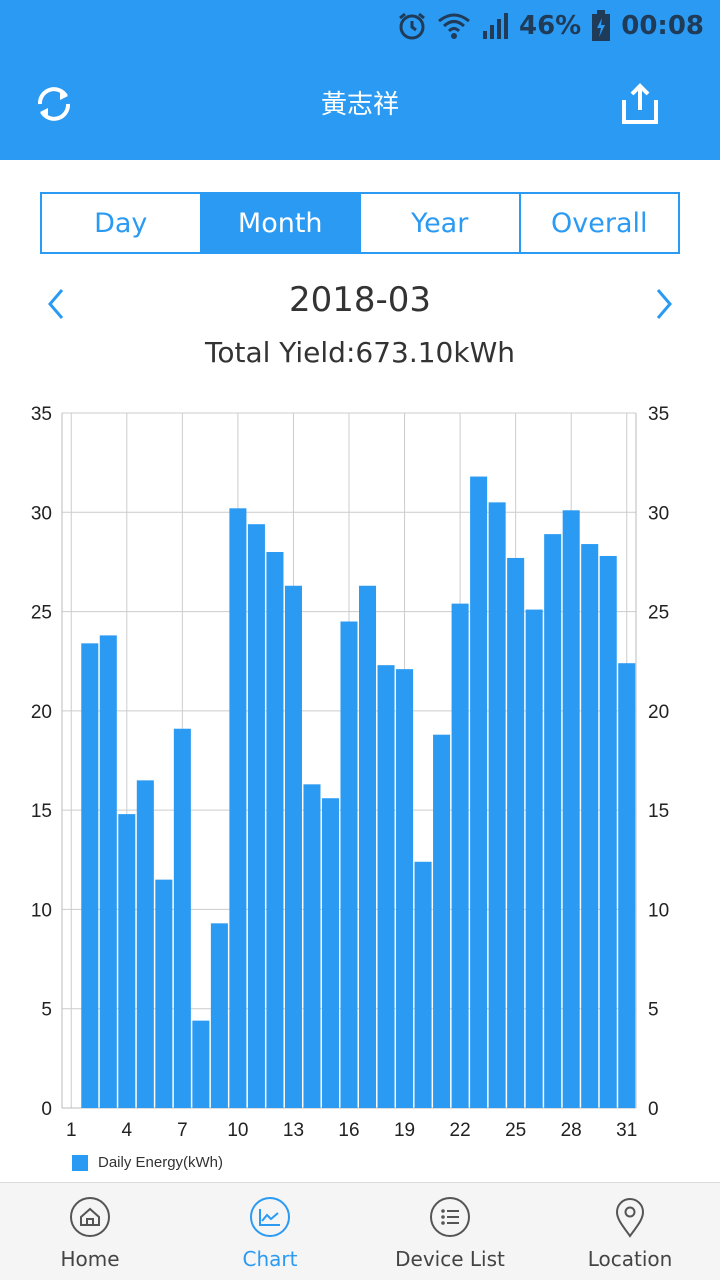  I want to click on y-tick-label-right: 25, so click(658, 613).